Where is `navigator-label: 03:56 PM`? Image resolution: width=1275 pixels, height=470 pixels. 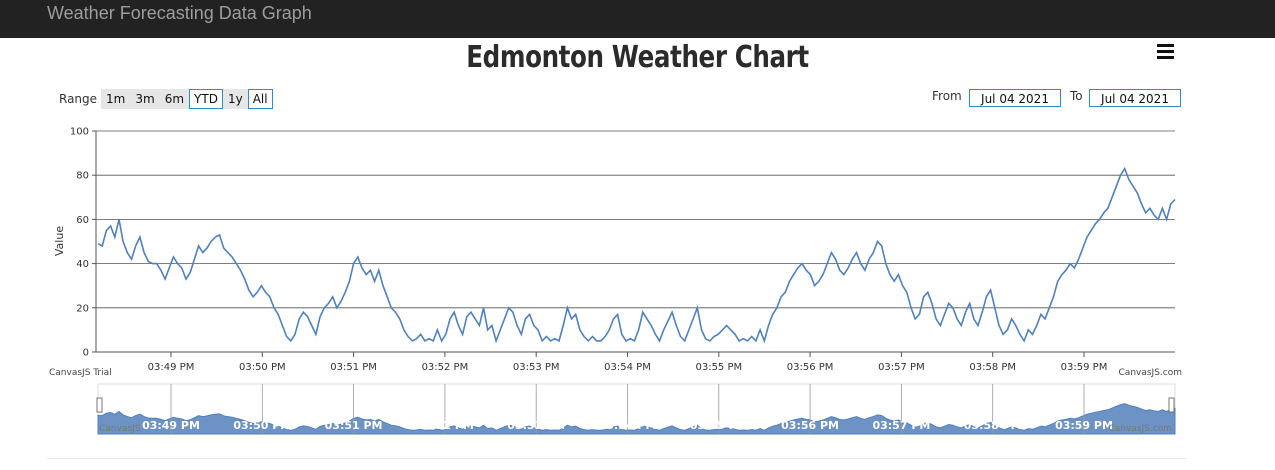 navigator-label: 03:56 PM is located at coordinates (810, 425).